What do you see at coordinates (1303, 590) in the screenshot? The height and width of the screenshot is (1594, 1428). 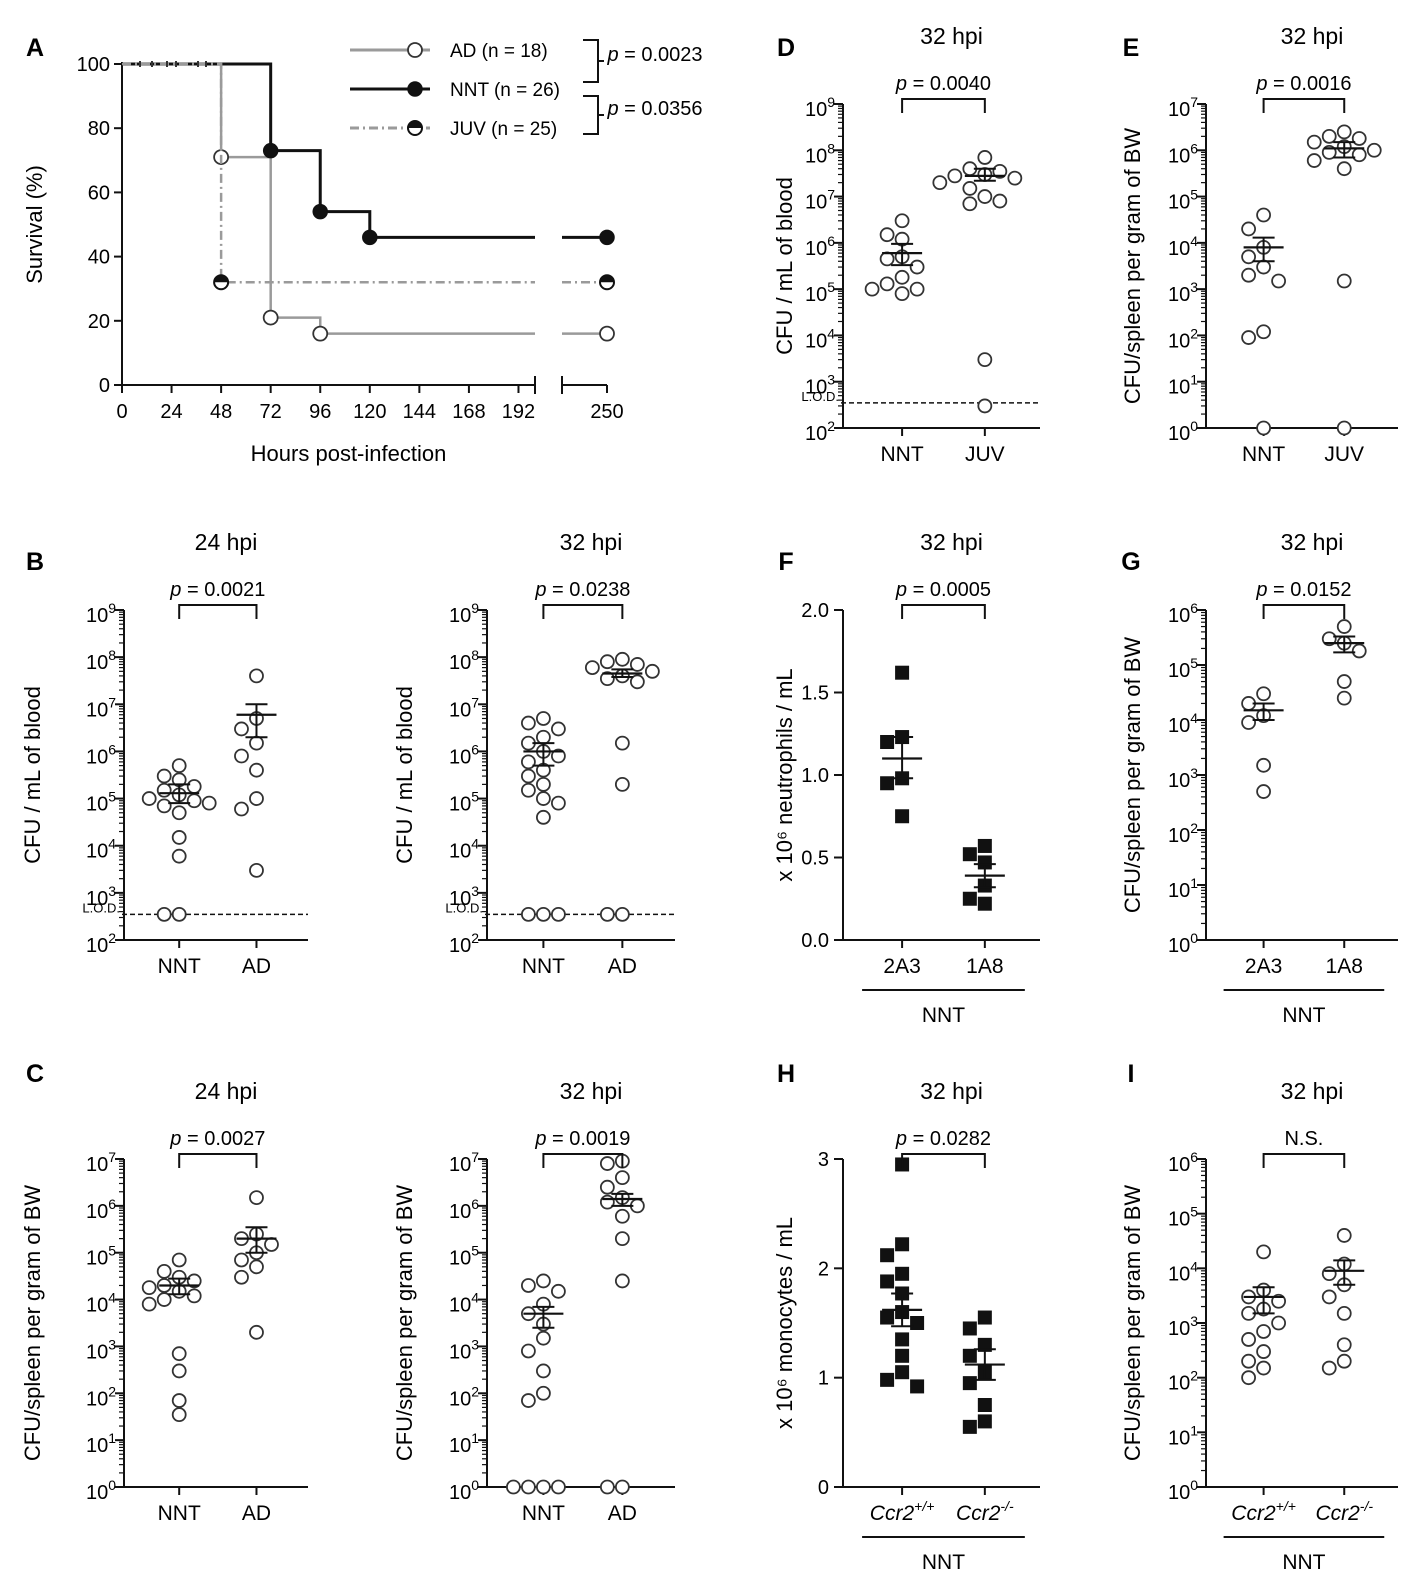 I see `p-value-label: p = 0.0152` at bounding box center [1303, 590].